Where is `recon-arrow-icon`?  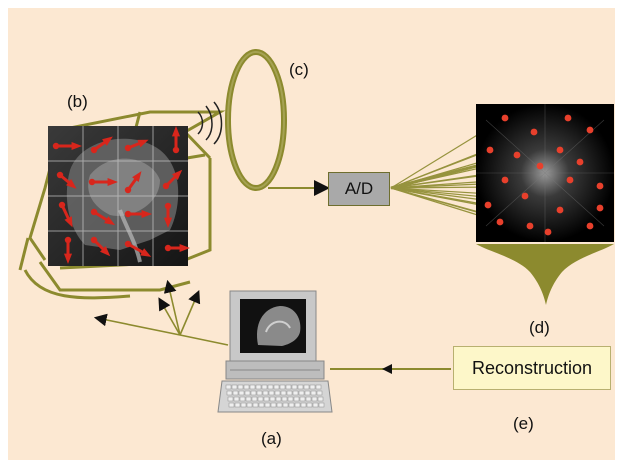
recon-arrow-icon is located at coordinates (387, 369).